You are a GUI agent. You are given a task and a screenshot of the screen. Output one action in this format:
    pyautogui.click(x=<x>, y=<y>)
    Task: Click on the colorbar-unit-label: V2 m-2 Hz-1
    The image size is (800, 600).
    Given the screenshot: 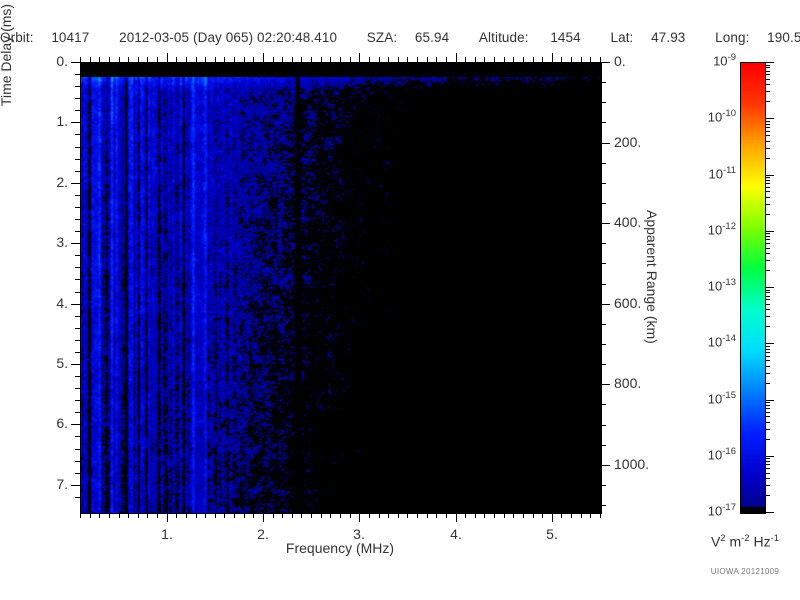 What is the action you would take?
    pyautogui.click(x=745, y=541)
    